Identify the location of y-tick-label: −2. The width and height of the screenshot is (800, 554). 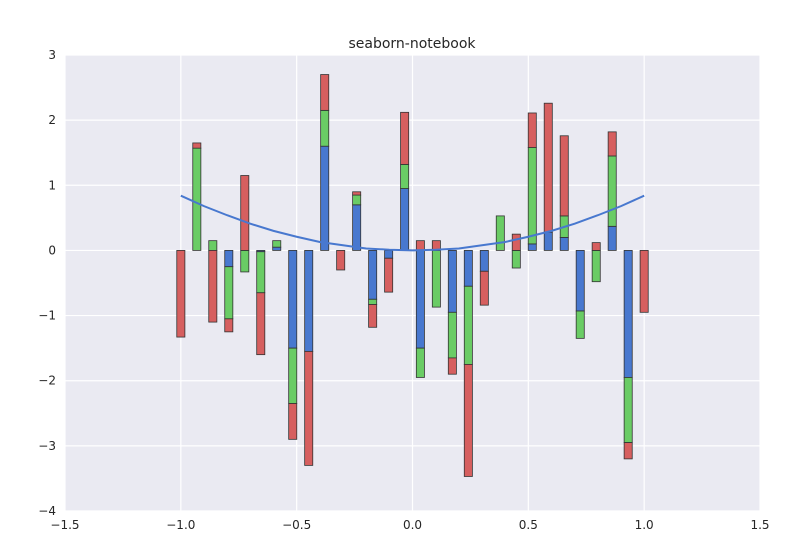
(47, 381).